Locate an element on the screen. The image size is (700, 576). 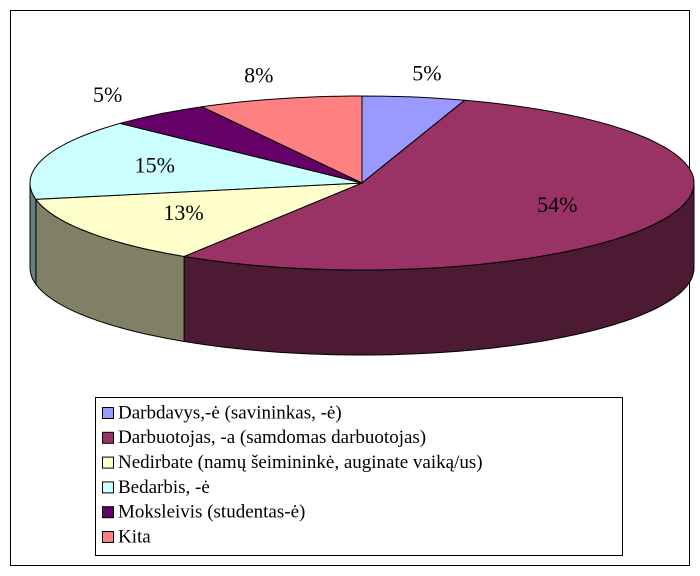
legend-label: Darbdavys,-ė (savininkas, -ė) is located at coordinates (230, 412).